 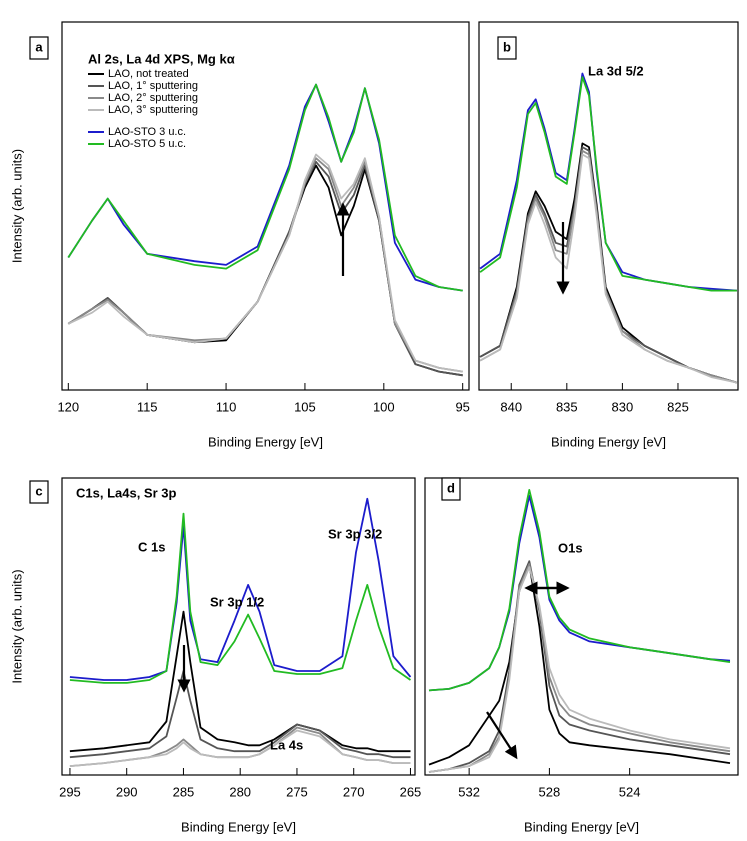 What do you see at coordinates (153, 110) in the screenshot?
I see `legend-label: LAO, 3° sputtering` at bounding box center [153, 110].